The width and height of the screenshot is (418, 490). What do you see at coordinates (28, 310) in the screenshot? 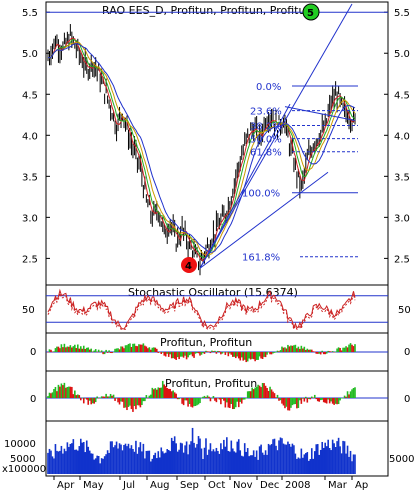
I see `stochastic-tick-left: 50` at bounding box center [28, 310].